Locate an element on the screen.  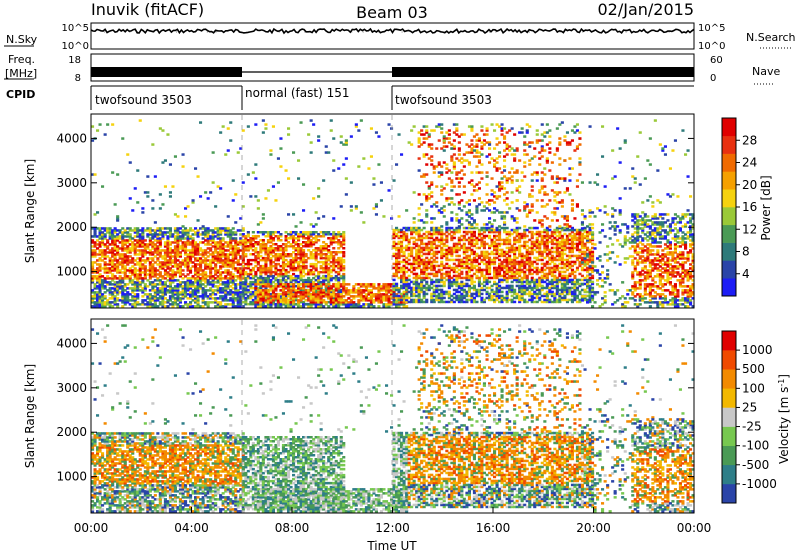
radar-title: Inuvik (fitACF) is located at coordinates (147, 9).